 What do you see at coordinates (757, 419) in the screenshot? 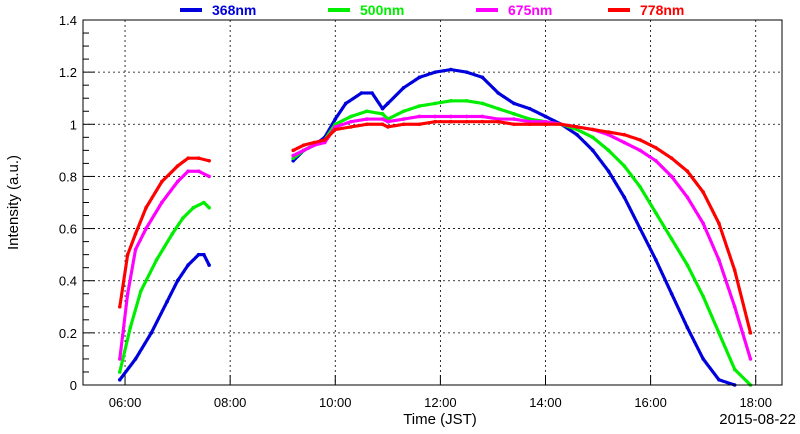
I see `date-label: 2015-08-22` at bounding box center [757, 419].